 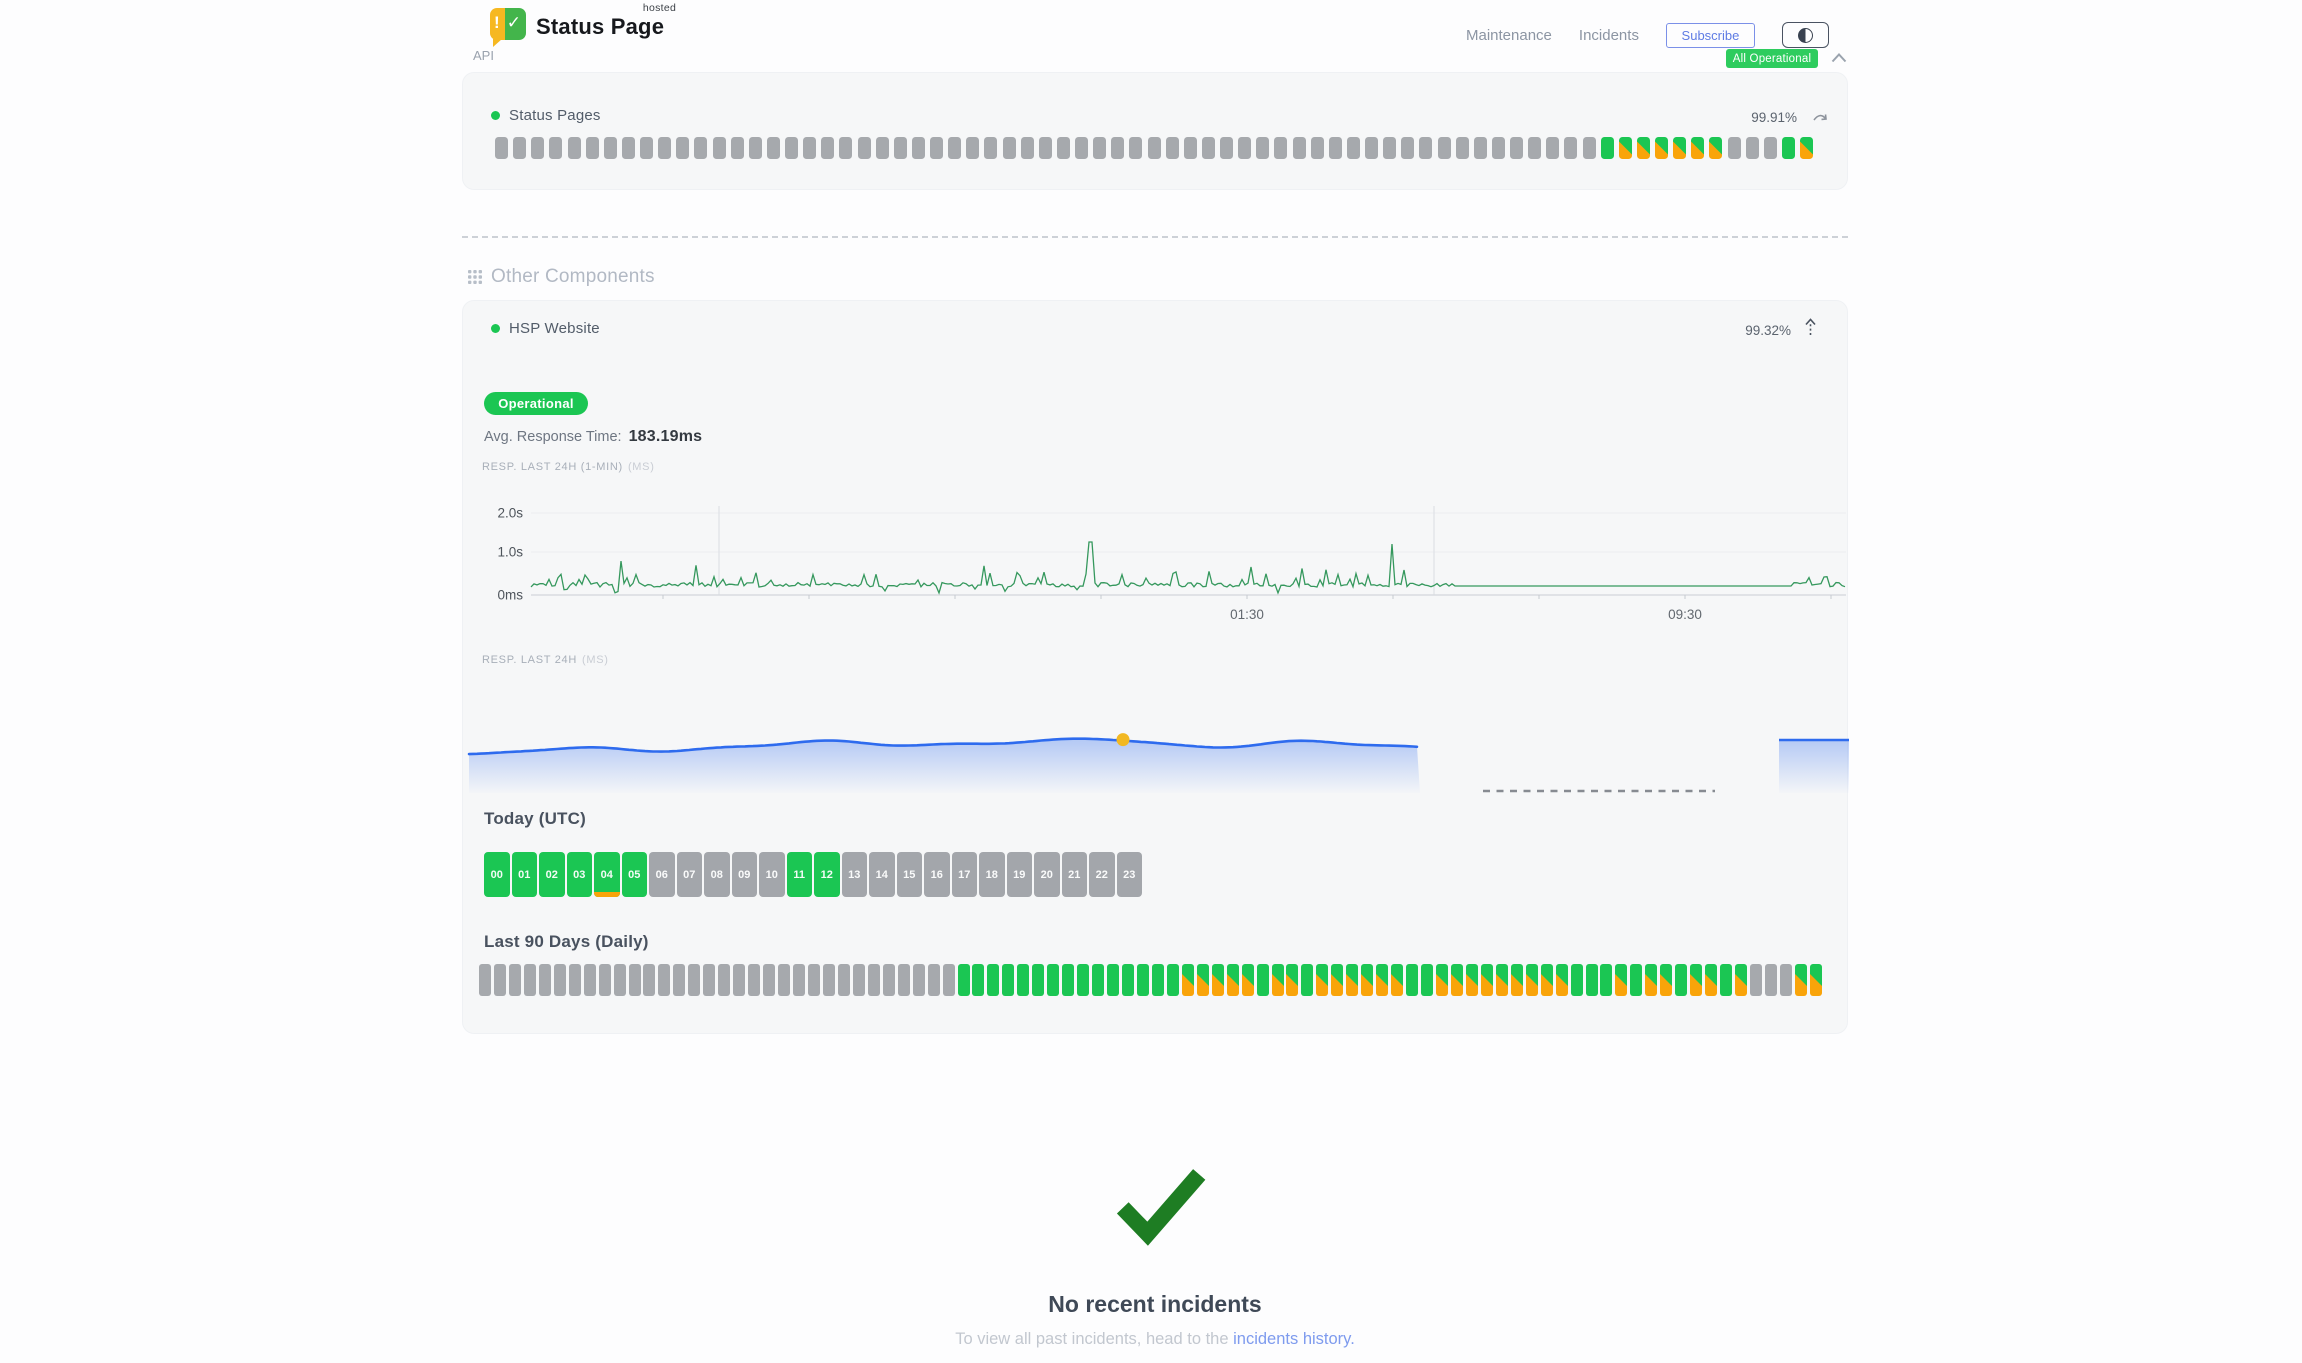 I want to click on collapse-arrow-icon, so click(x=1810, y=327).